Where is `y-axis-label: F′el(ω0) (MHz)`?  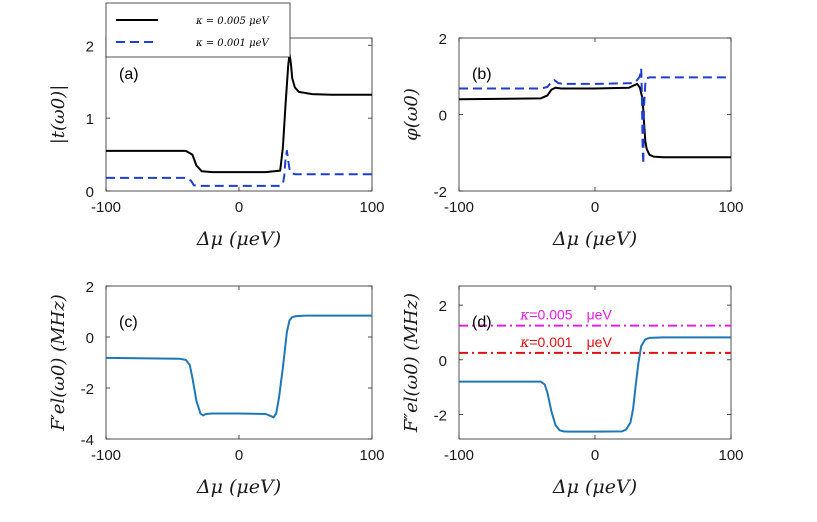 y-axis-label: F′el(ω0) (MHz) is located at coordinates (58, 363).